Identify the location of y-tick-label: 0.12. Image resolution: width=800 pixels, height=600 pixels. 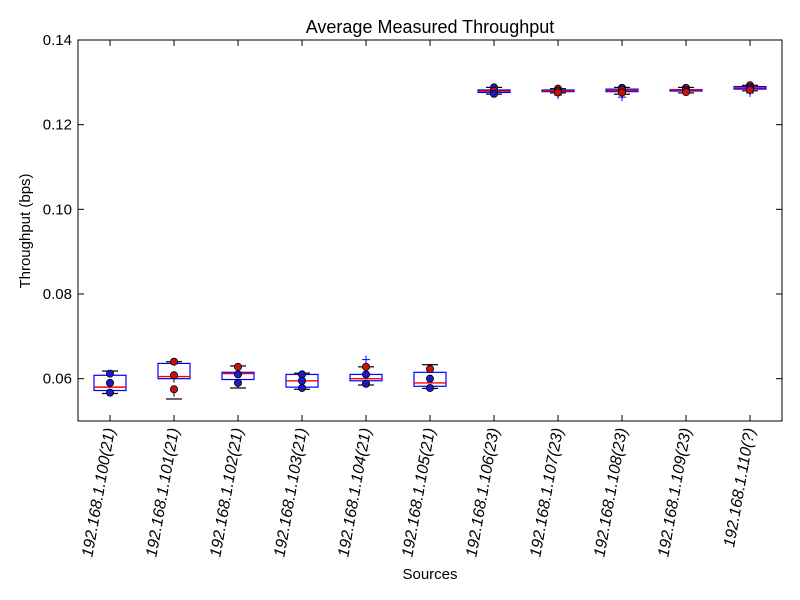
(57, 125).